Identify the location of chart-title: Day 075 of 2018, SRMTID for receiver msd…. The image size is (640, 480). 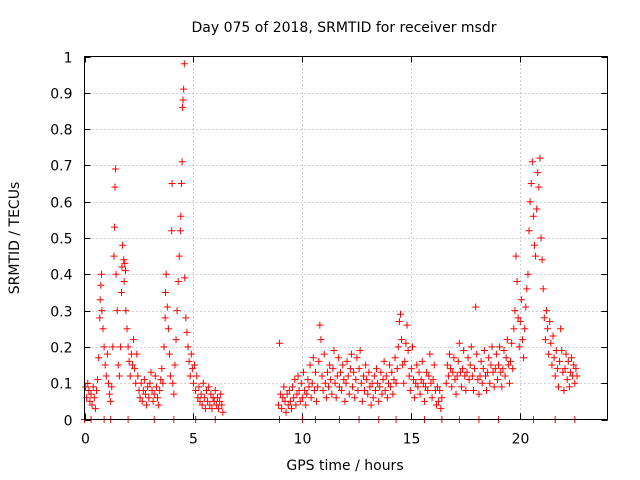
(344, 28).